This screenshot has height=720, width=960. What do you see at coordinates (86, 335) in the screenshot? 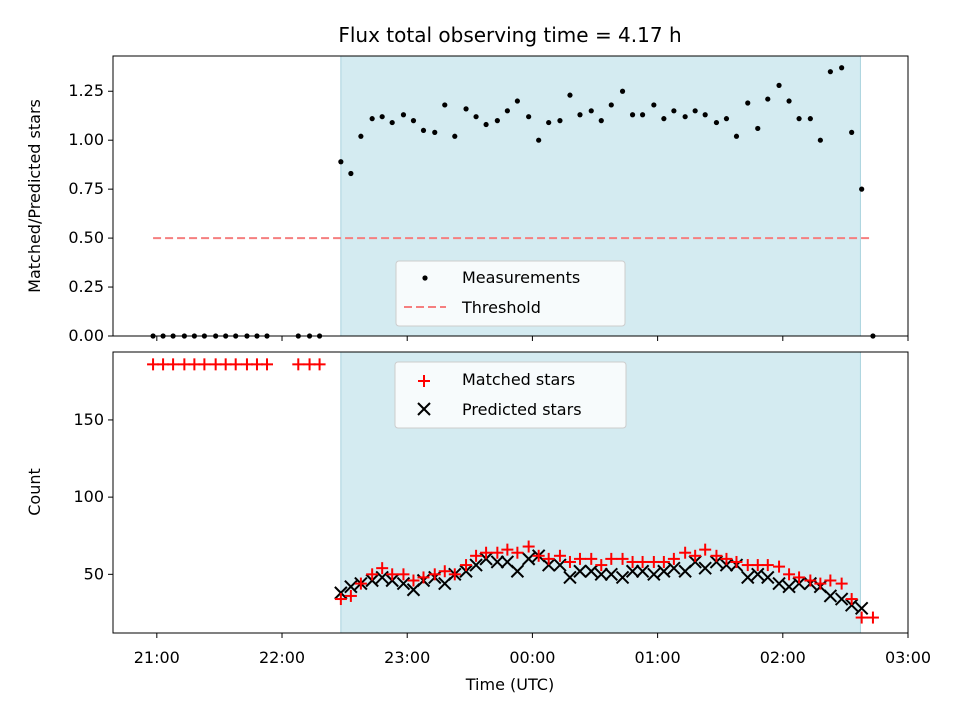
I see `ratio-y-tick-label: 0.00` at bounding box center [86, 335].